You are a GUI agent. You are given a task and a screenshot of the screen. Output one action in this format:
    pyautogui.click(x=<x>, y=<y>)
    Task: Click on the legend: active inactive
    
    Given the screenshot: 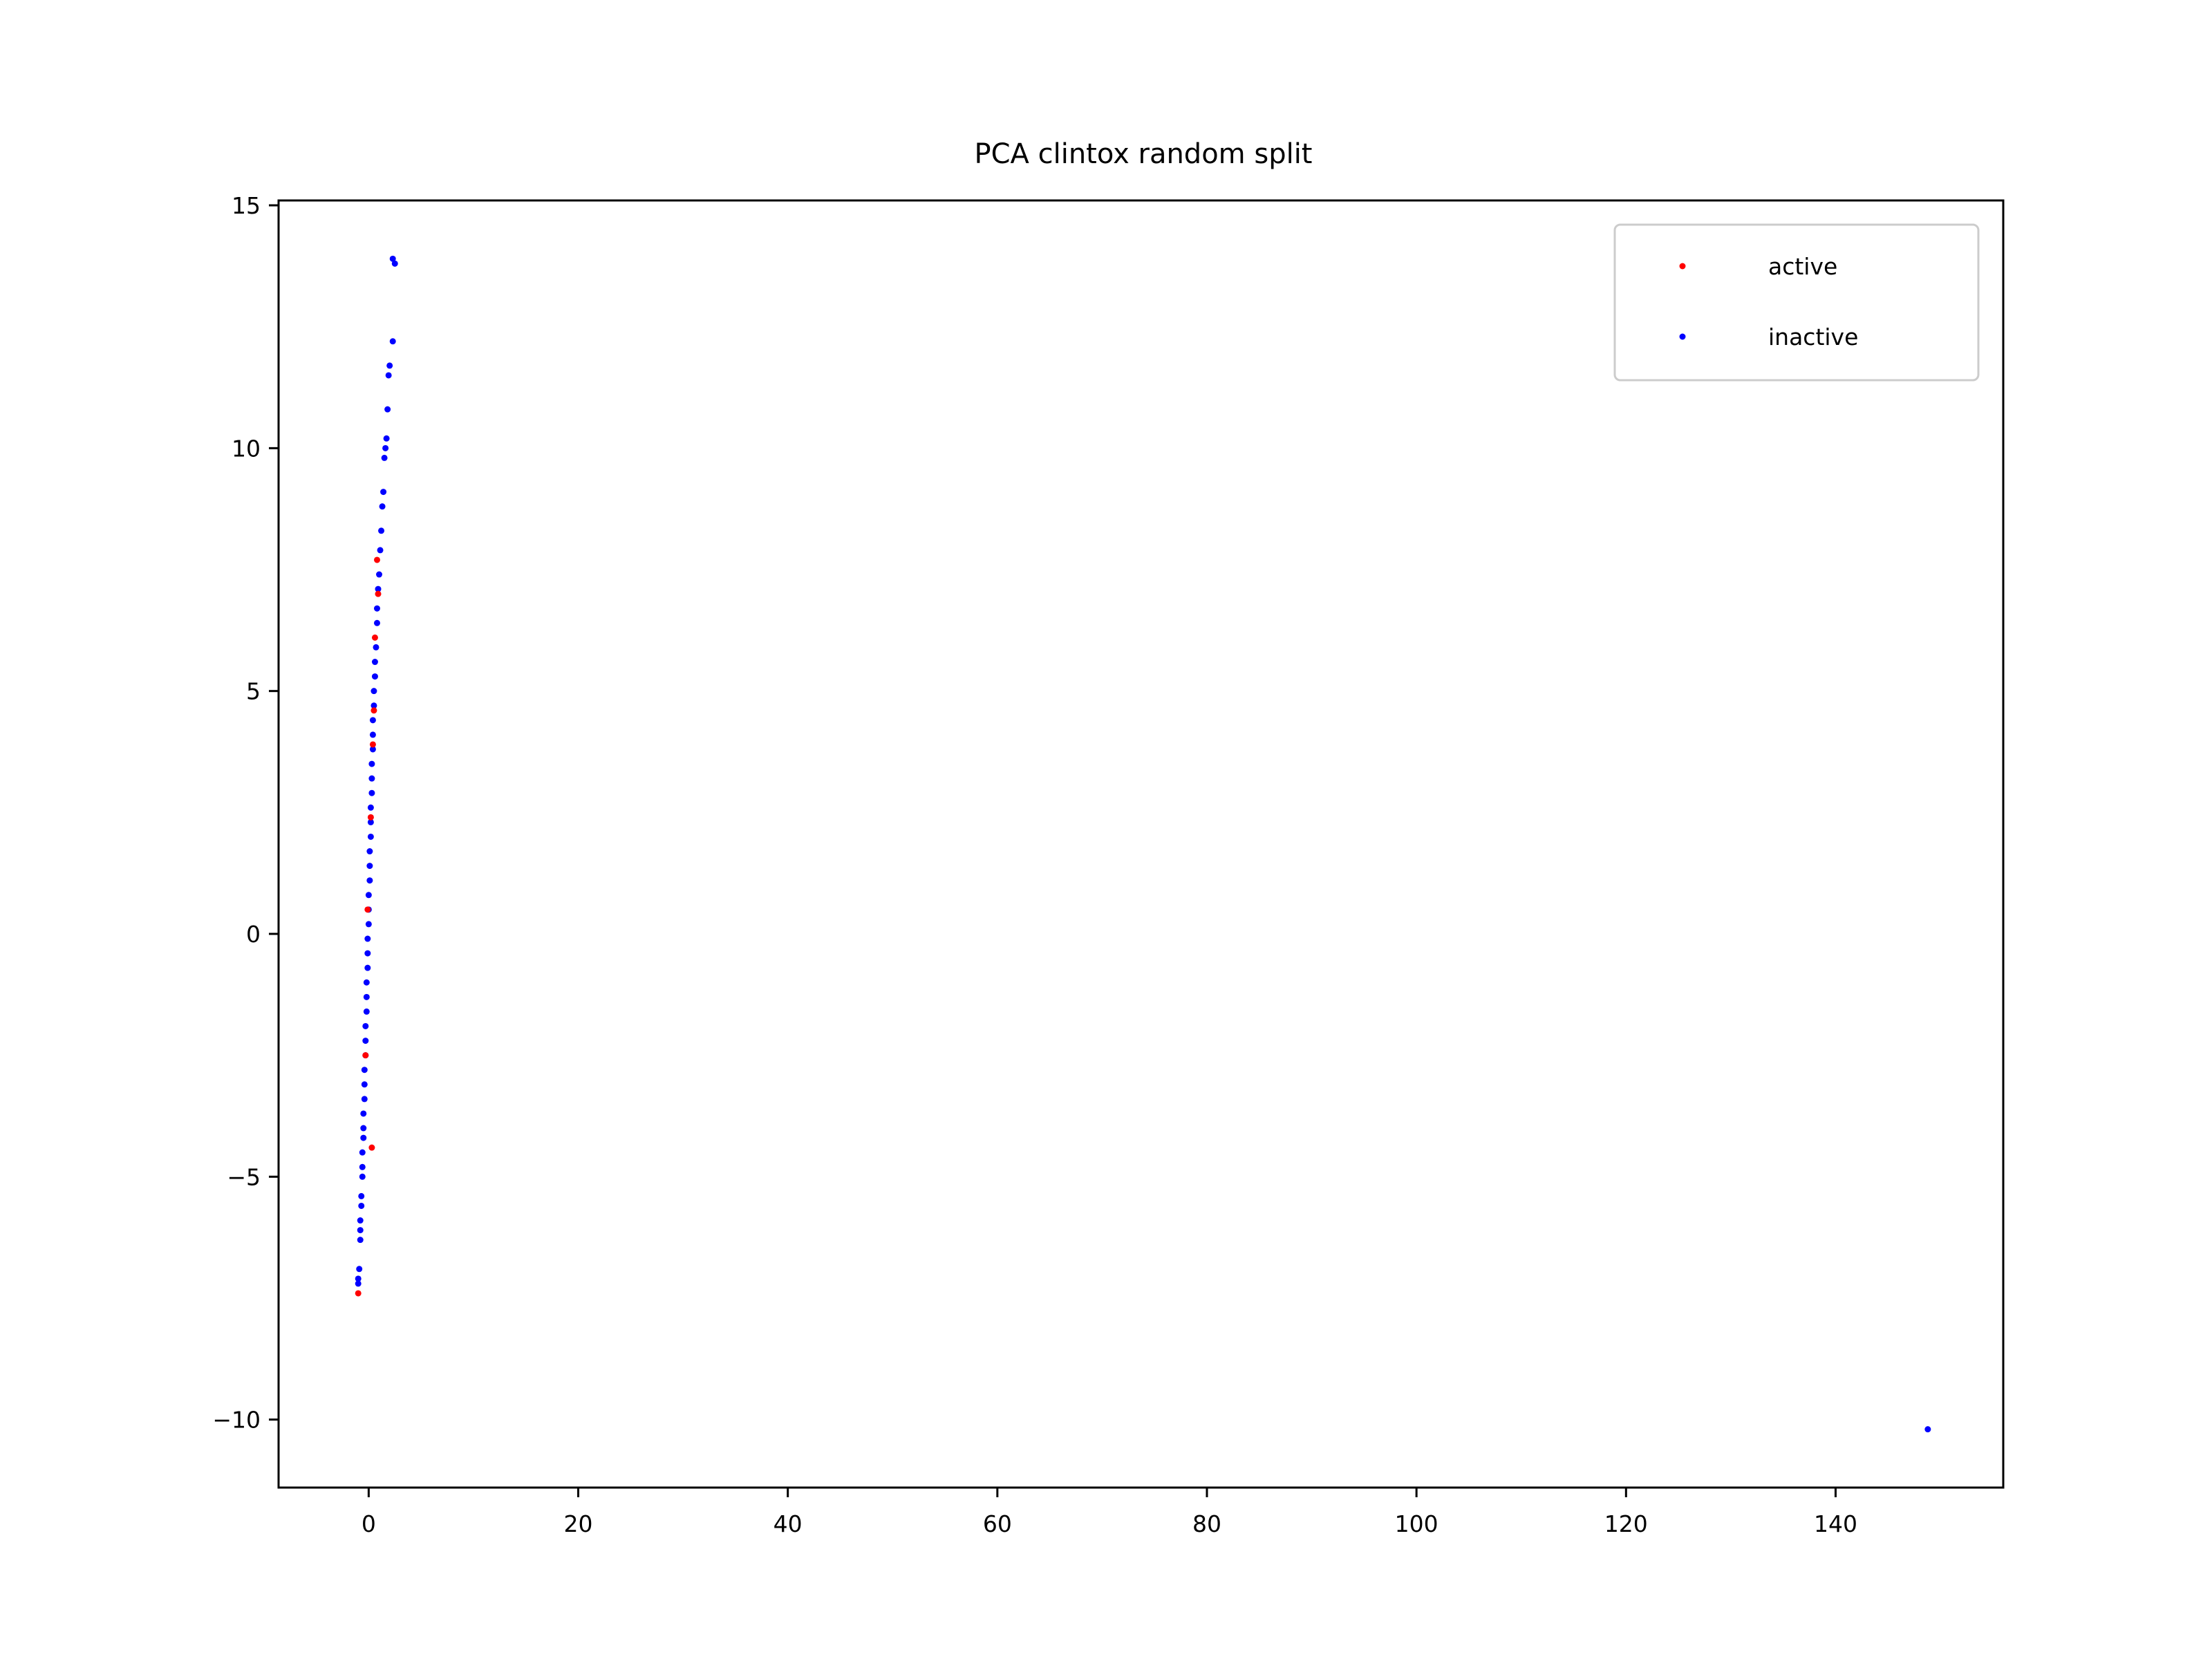 What is the action you would take?
    pyautogui.click(x=1797, y=303)
    